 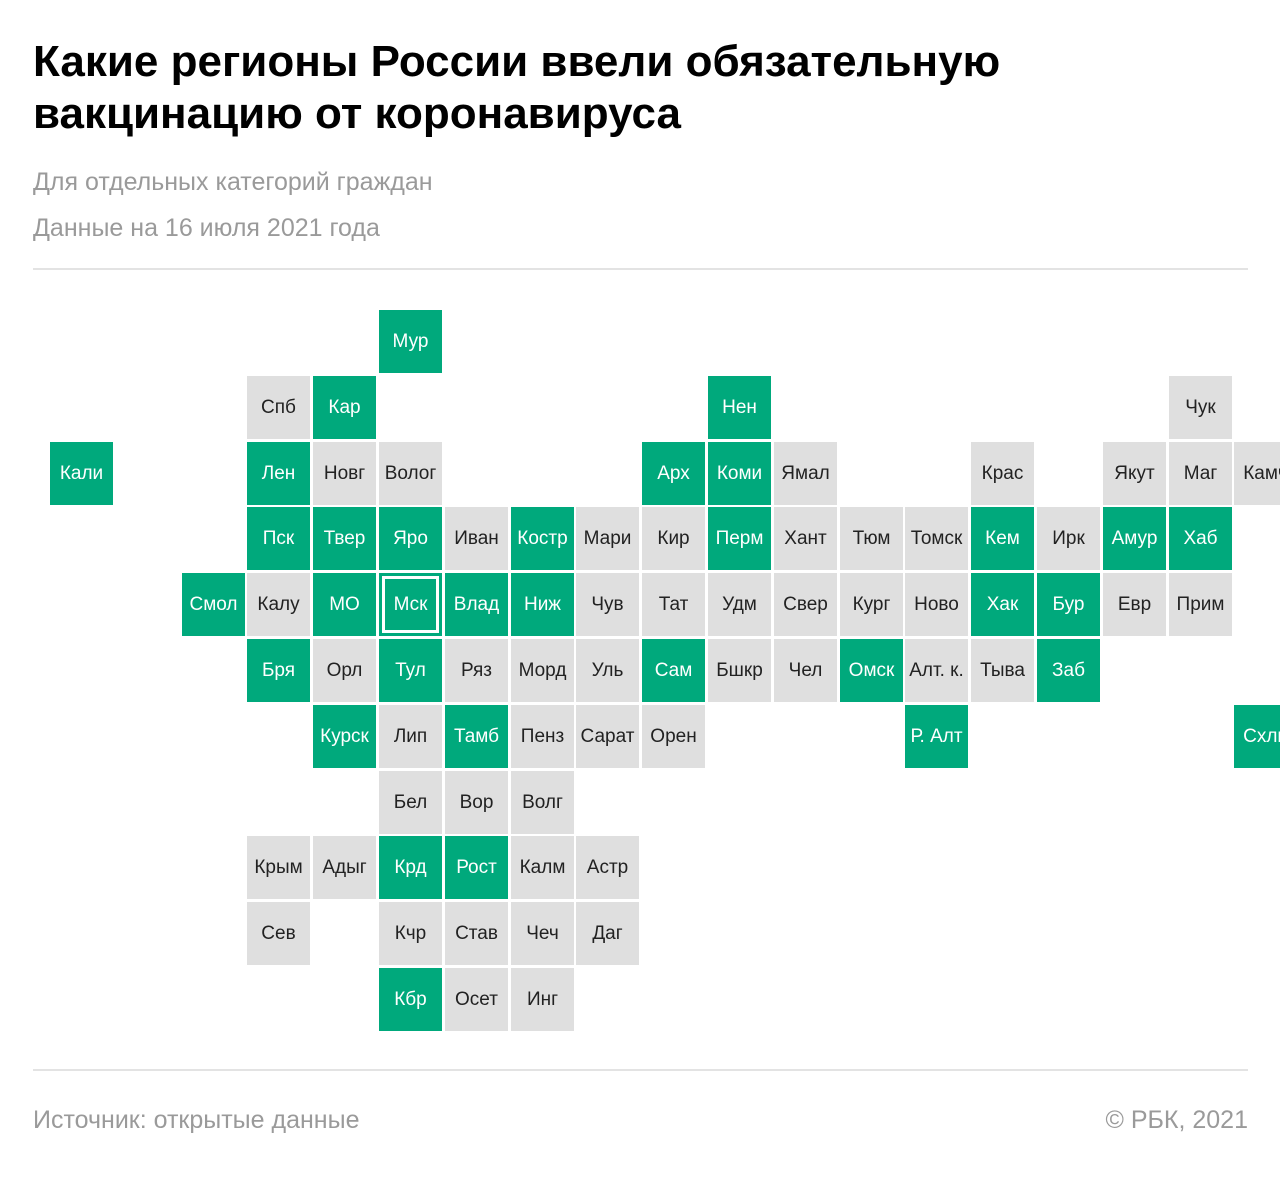 I want to click on region-tile: Кбр, so click(x=410, y=999).